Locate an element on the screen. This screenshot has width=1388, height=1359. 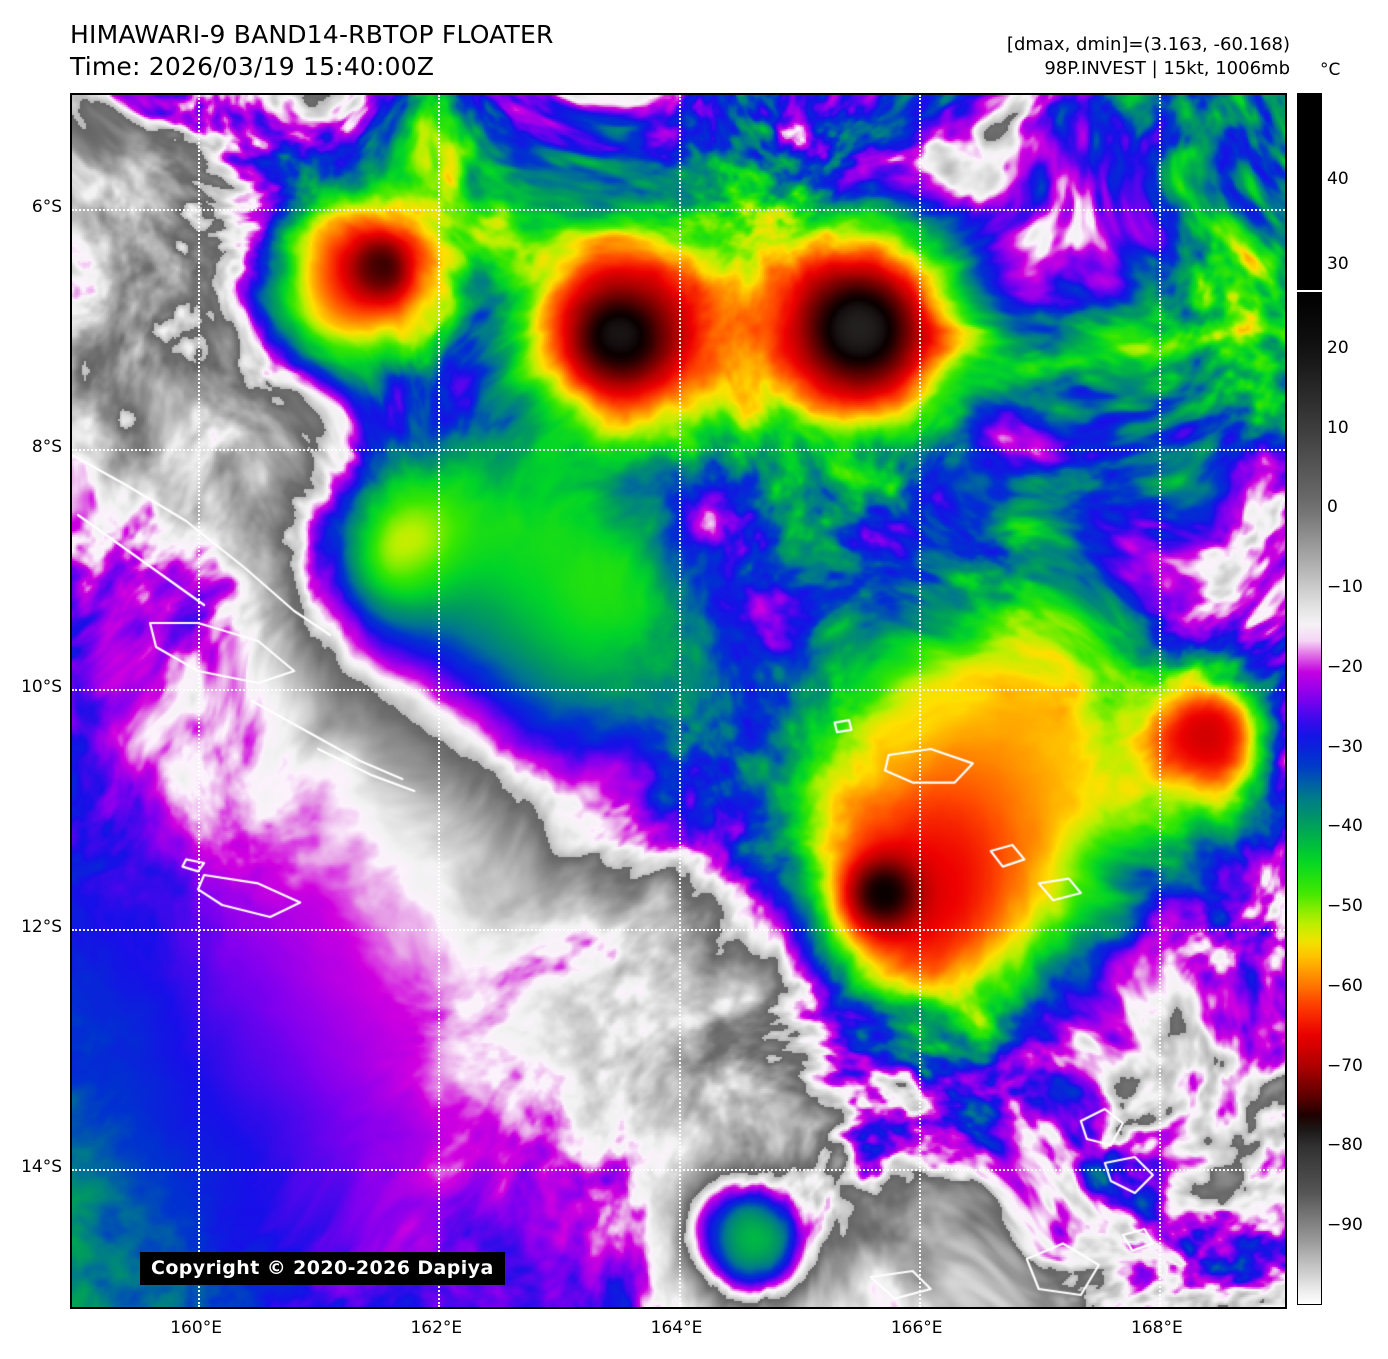
colorbar-tick-2: 20 is located at coordinates (1338, 347).